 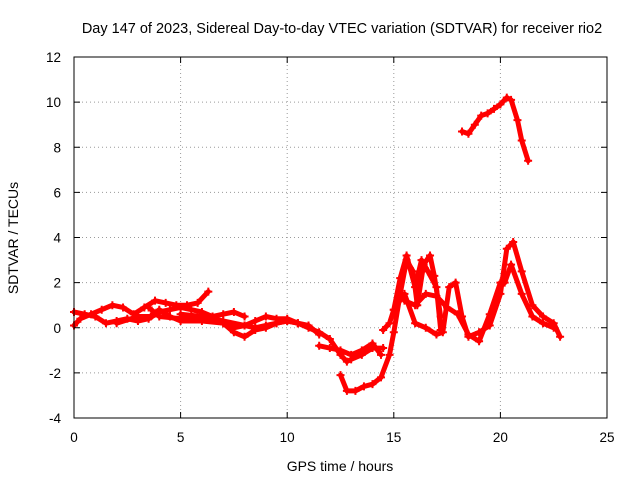 I want to click on series-track-g, so click(x=391, y=323).